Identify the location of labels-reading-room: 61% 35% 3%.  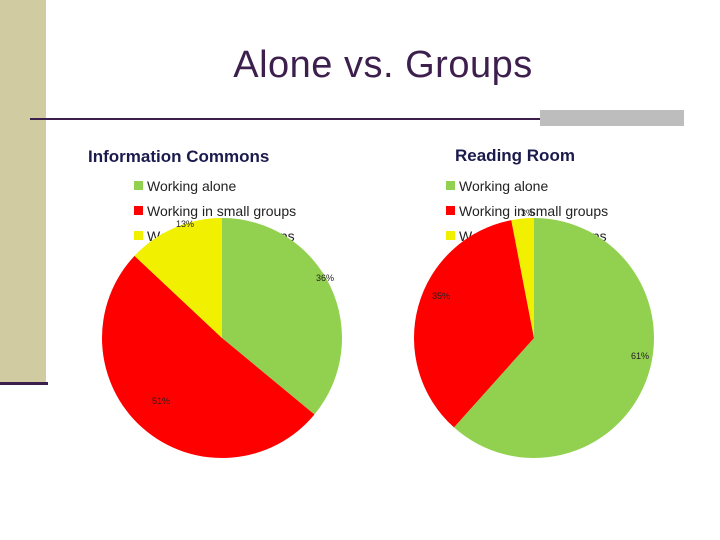
(540, 284).